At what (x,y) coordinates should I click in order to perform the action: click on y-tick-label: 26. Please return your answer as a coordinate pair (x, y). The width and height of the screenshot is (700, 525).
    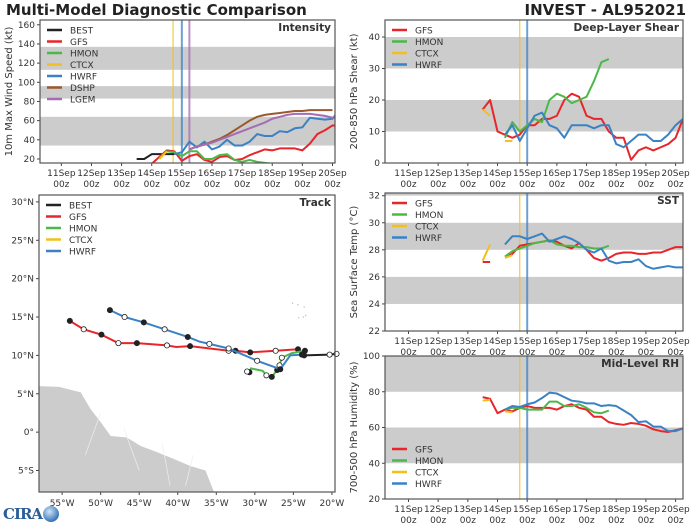
    Looking at the image, I should click on (375, 278).